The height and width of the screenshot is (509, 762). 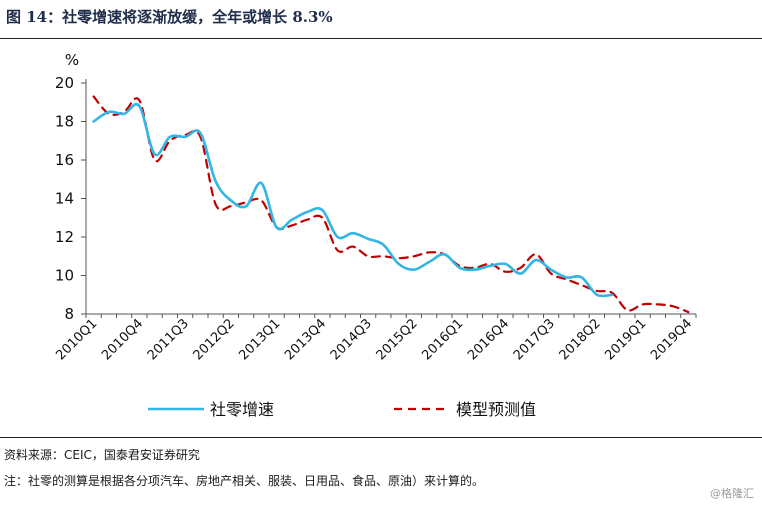 What do you see at coordinates (64, 276) in the screenshot?
I see `y-tick-label: 10` at bounding box center [64, 276].